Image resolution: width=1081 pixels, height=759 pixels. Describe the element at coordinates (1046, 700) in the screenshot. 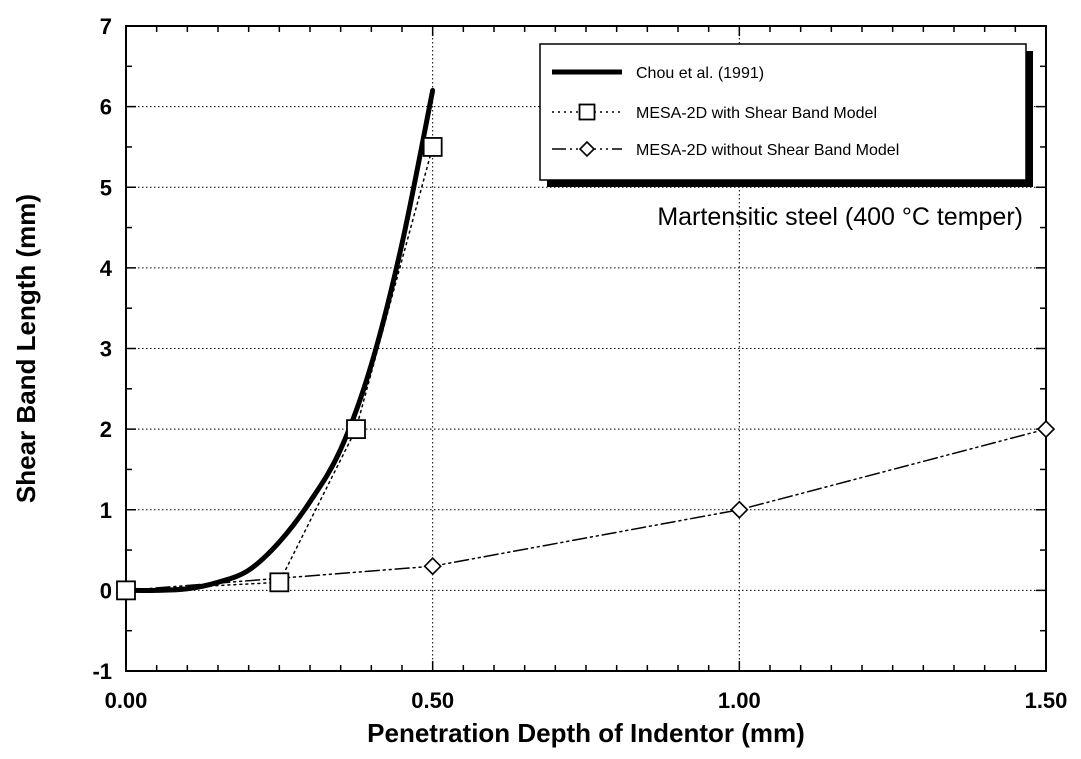

I see `x-tick-label: 1.50` at that location.